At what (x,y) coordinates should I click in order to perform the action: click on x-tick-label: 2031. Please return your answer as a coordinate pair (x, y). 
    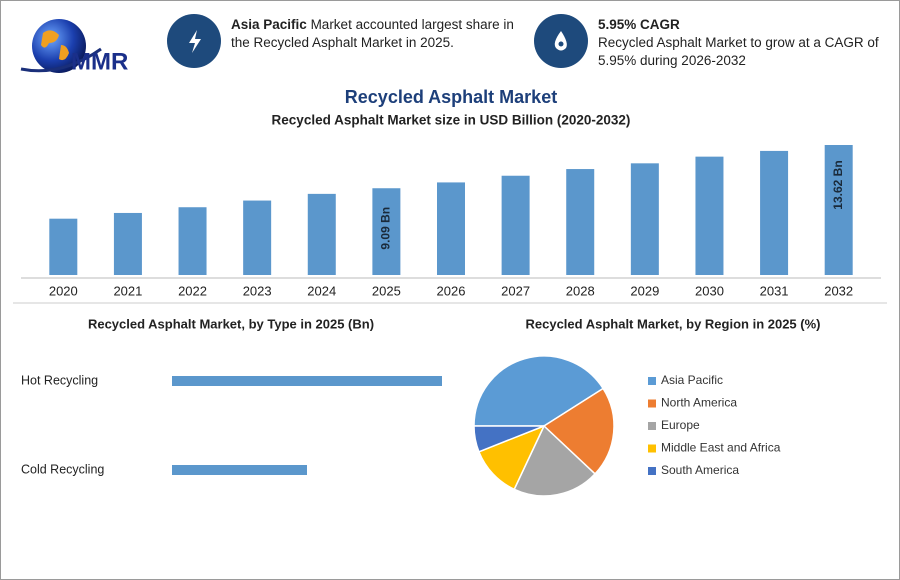
    Looking at the image, I should click on (774, 290).